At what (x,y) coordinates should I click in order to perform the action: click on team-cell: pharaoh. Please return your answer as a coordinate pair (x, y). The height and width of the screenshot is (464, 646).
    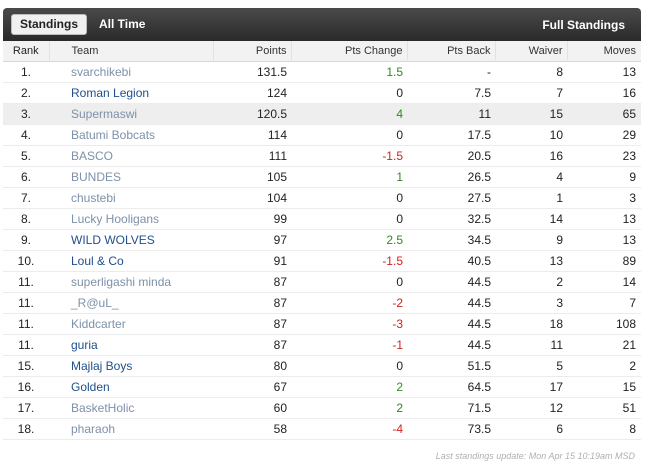
    Looking at the image, I should click on (131, 428).